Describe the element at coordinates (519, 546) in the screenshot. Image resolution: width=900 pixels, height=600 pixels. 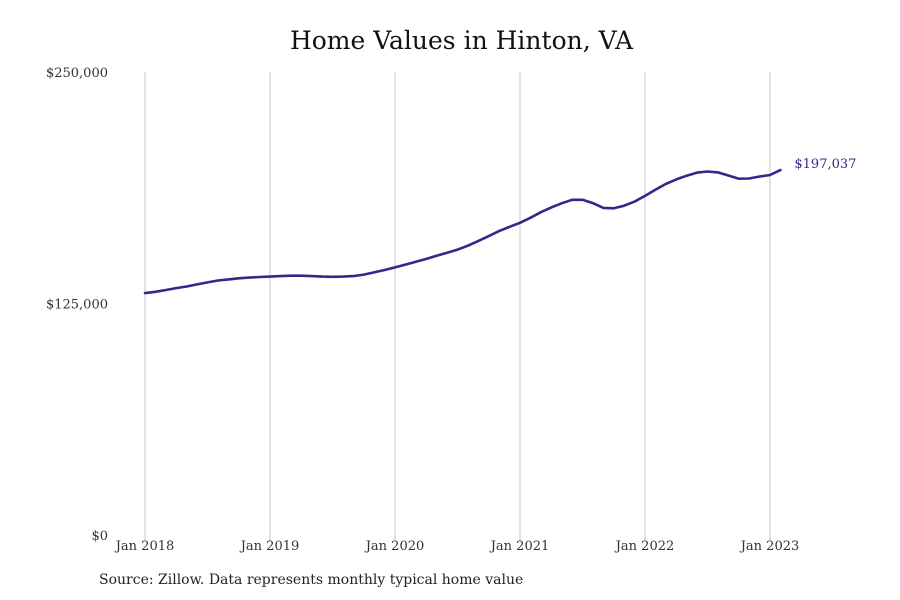
I see `x-tick-label: Jan 2021` at that location.